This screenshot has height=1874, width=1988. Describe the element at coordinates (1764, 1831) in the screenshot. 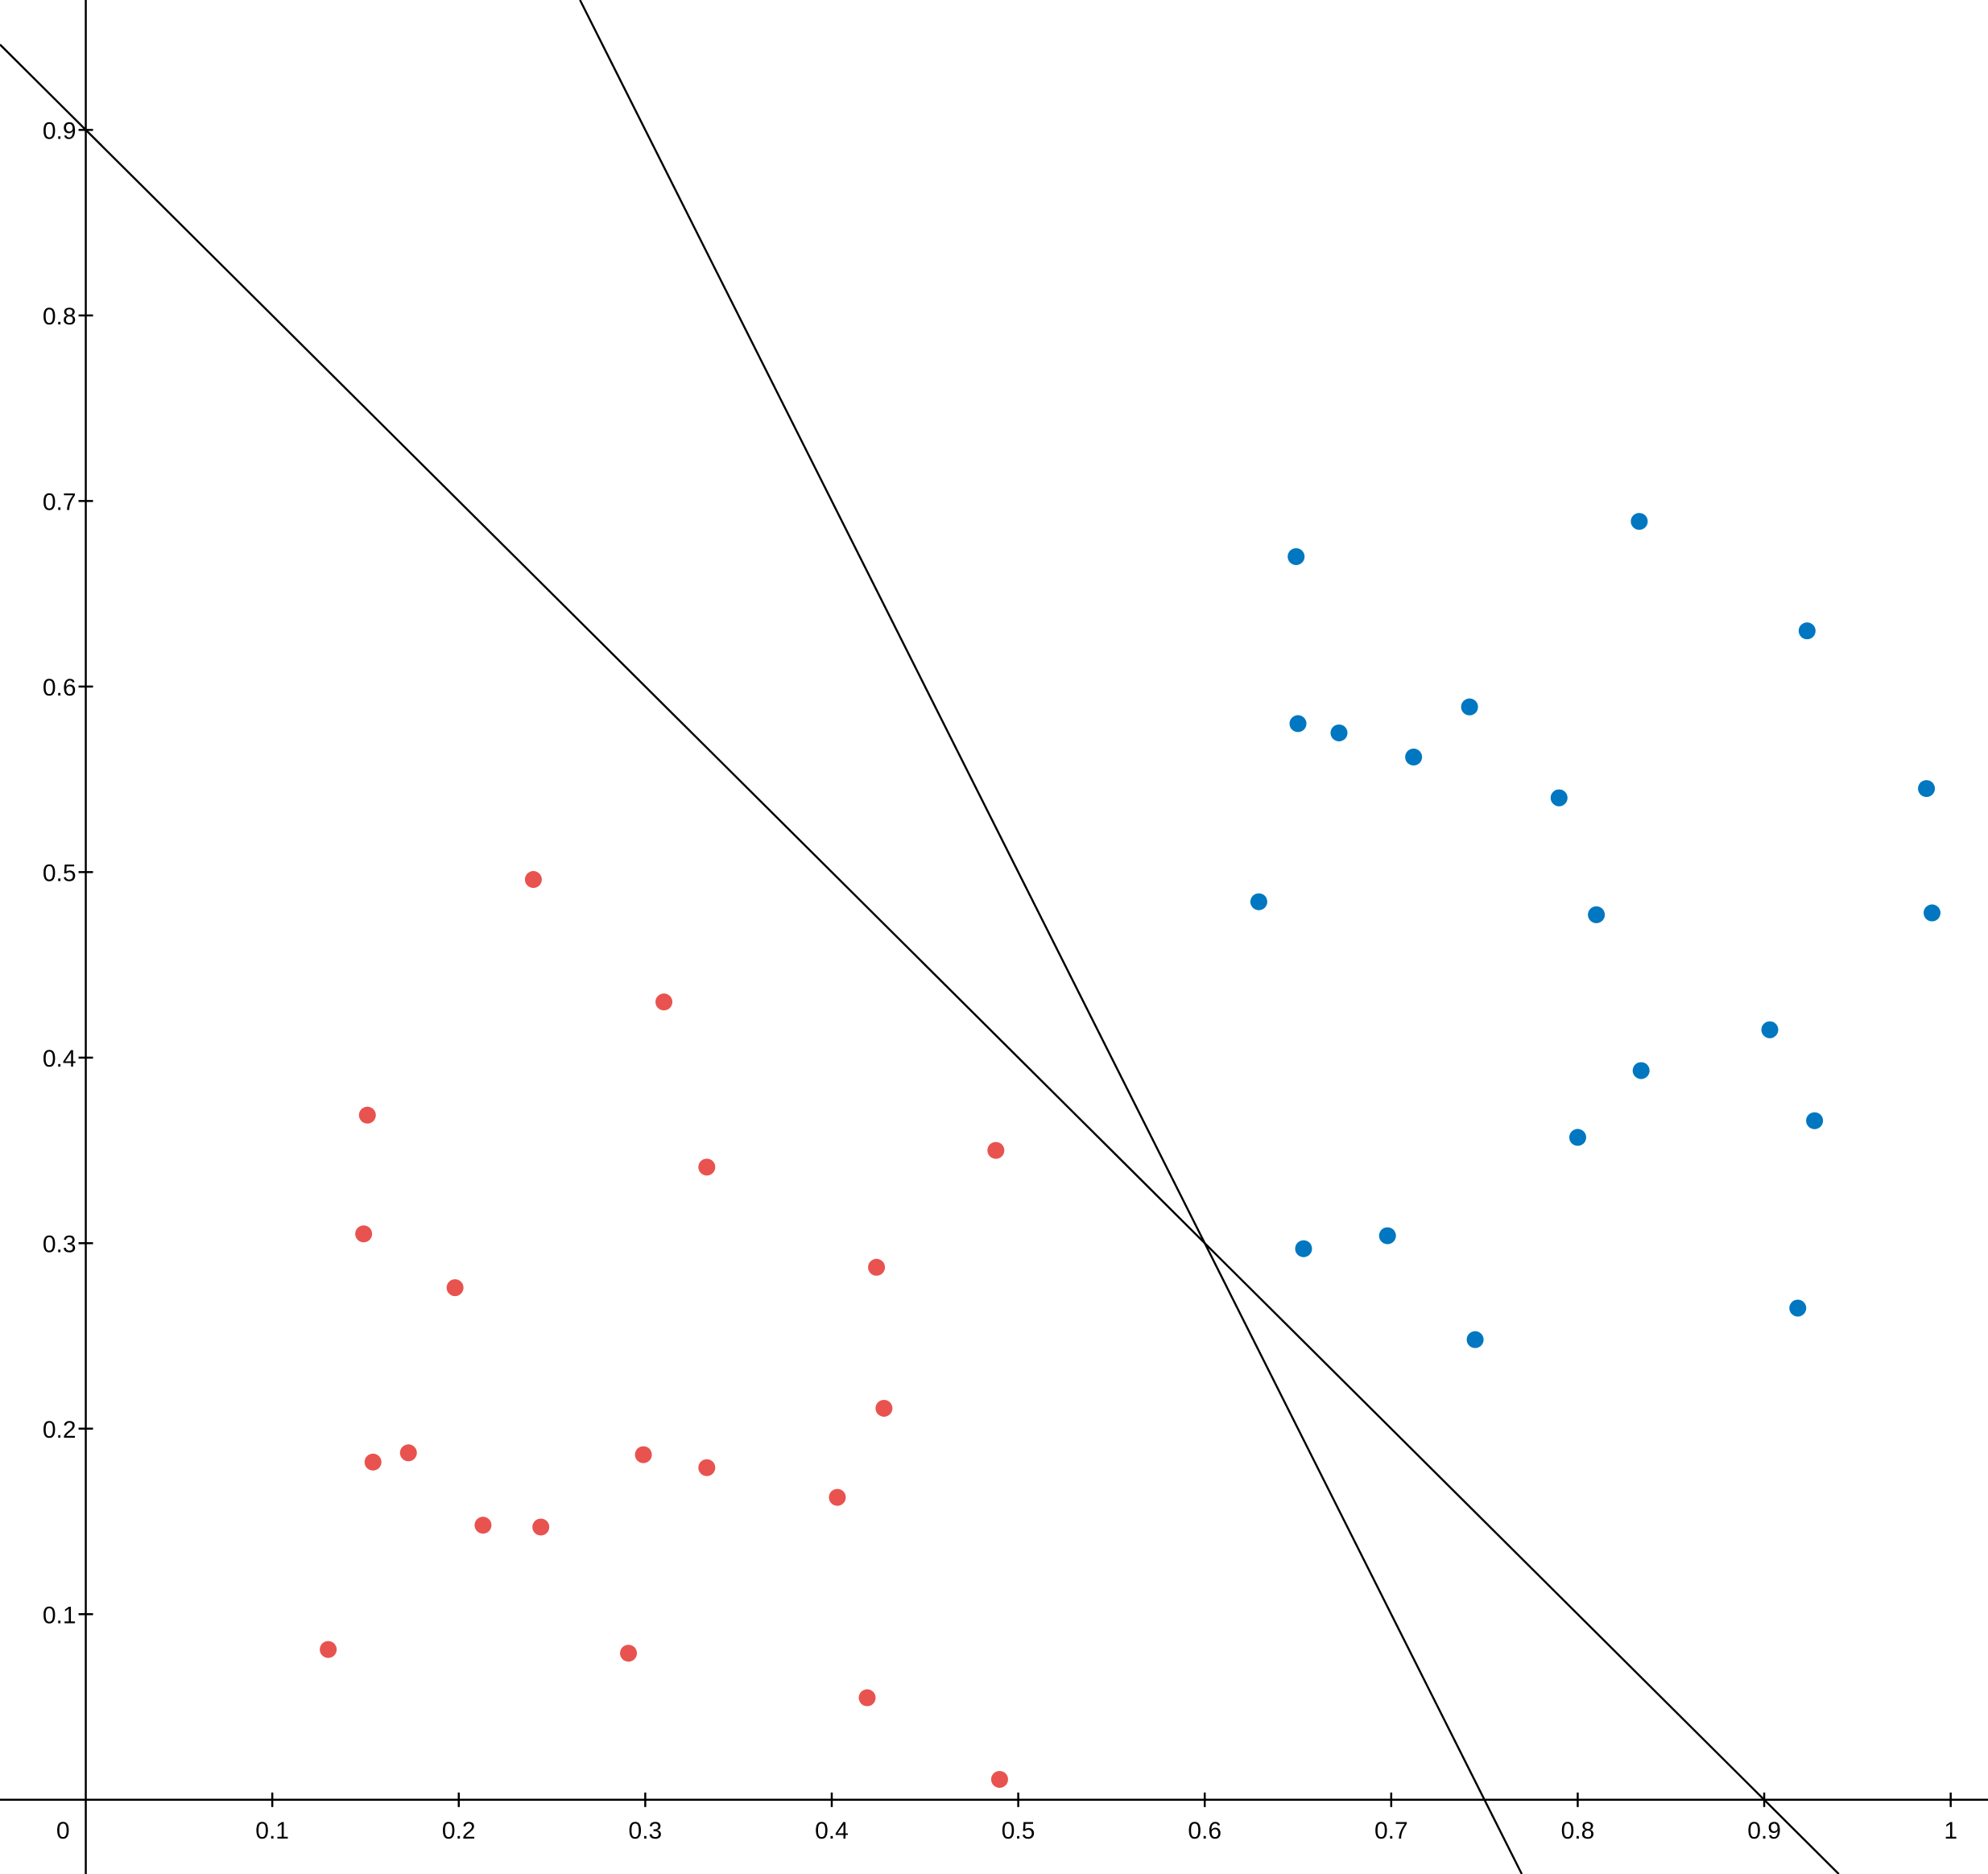

I see `x-tick-label: 0.9` at that location.